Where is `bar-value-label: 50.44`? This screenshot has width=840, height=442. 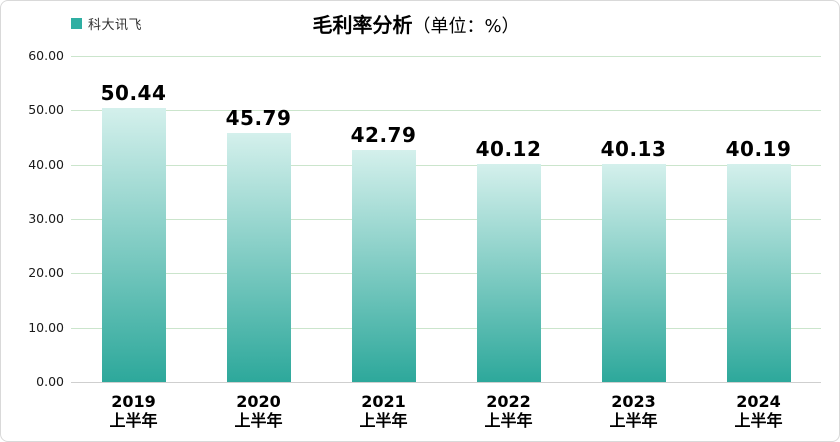 bar-value-label: 50.44 is located at coordinates (133, 92).